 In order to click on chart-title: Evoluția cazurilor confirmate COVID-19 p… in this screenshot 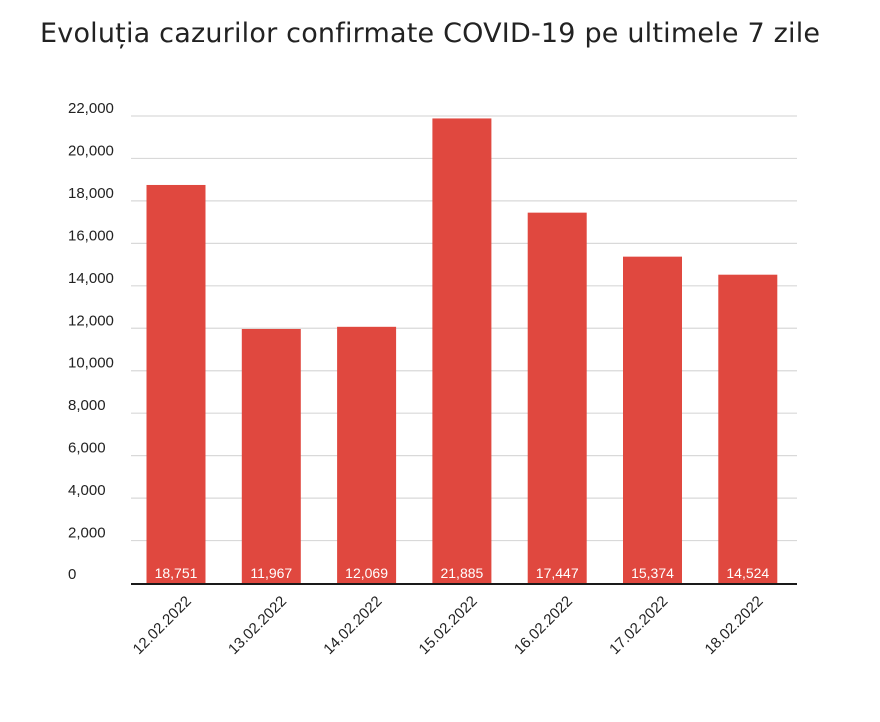, I will do `click(430, 33)`.